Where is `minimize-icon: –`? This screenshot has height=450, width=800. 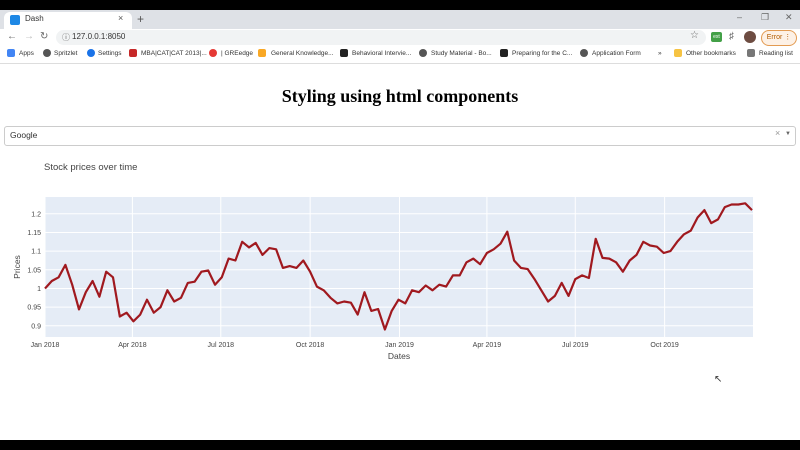 minimize-icon: – is located at coordinates (740, 17).